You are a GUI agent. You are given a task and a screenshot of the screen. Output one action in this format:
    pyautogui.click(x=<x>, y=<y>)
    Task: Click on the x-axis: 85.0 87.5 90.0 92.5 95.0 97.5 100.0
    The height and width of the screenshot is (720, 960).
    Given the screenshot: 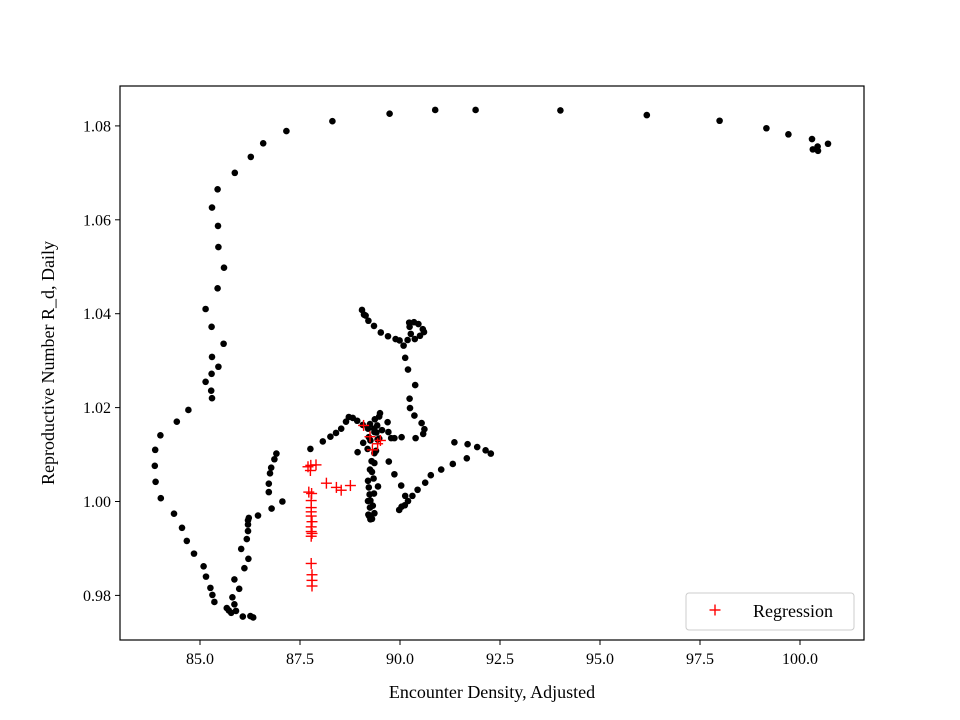 What is the action you would take?
    pyautogui.click(x=502, y=654)
    